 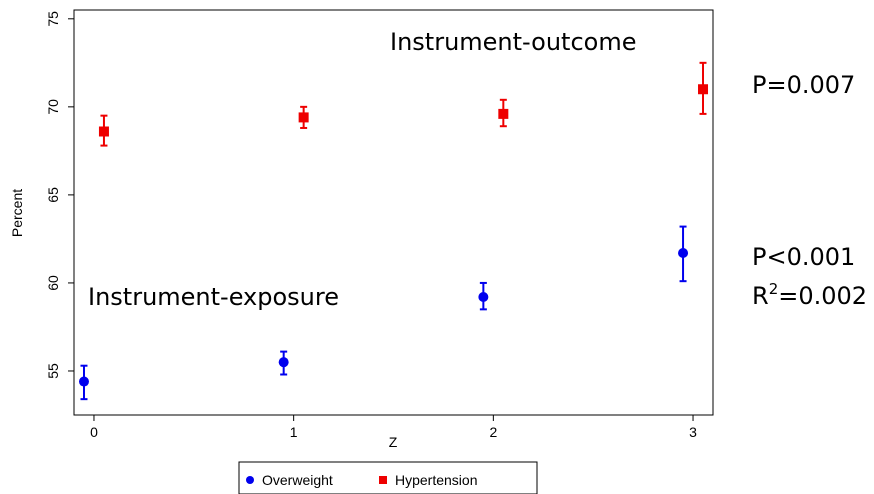 I want to click on series-hypertension, so click(x=403, y=104).